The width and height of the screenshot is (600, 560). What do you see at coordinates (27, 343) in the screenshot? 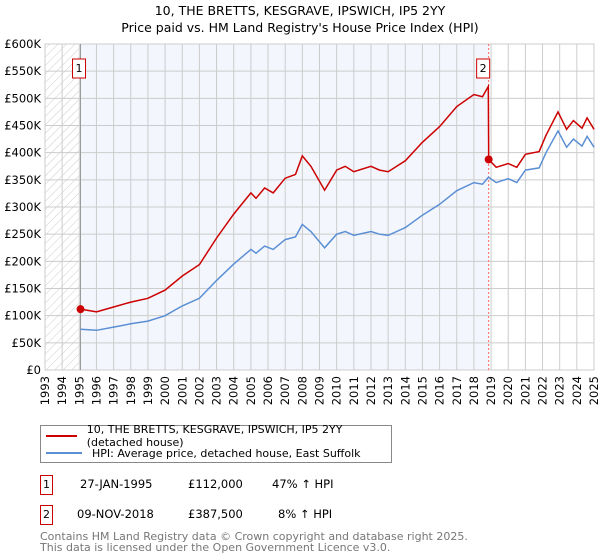
I see `y-tick-label: £50K` at bounding box center [27, 343].